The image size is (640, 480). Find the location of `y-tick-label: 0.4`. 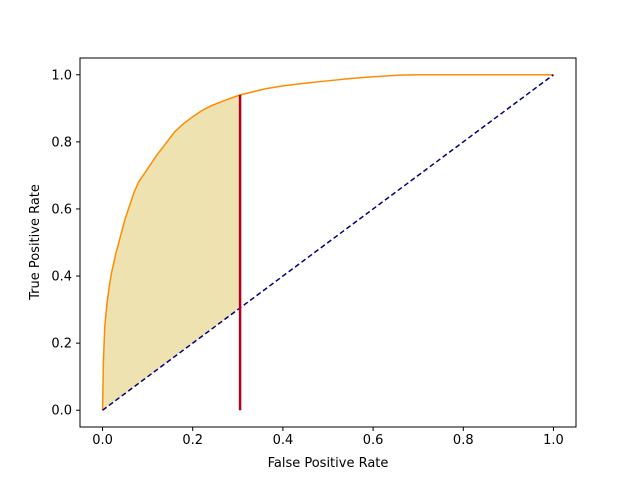

y-tick-label: 0.4 is located at coordinates (61, 277).